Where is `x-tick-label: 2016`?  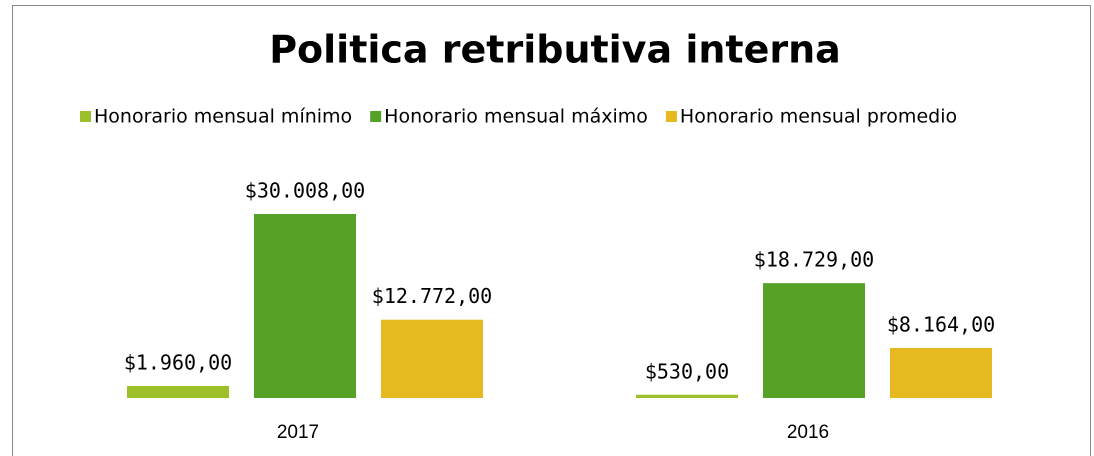 x-tick-label: 2016 is located at coordinates (808, 432).